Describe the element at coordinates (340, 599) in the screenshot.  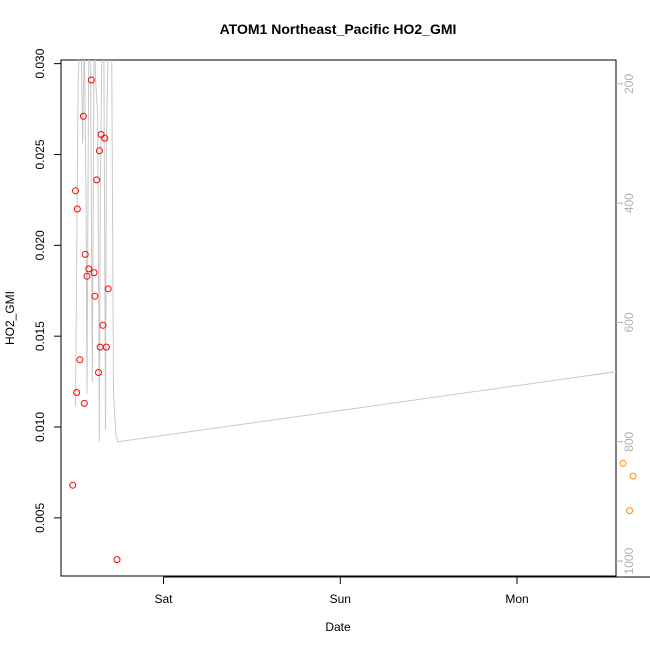
I see `x-tick-label-2: Sun` at that location.